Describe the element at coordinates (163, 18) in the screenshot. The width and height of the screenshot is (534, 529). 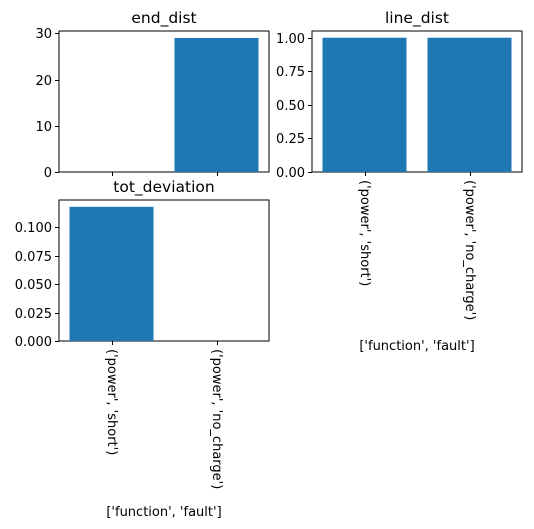
I see `chart-title: end_dist` at that location.